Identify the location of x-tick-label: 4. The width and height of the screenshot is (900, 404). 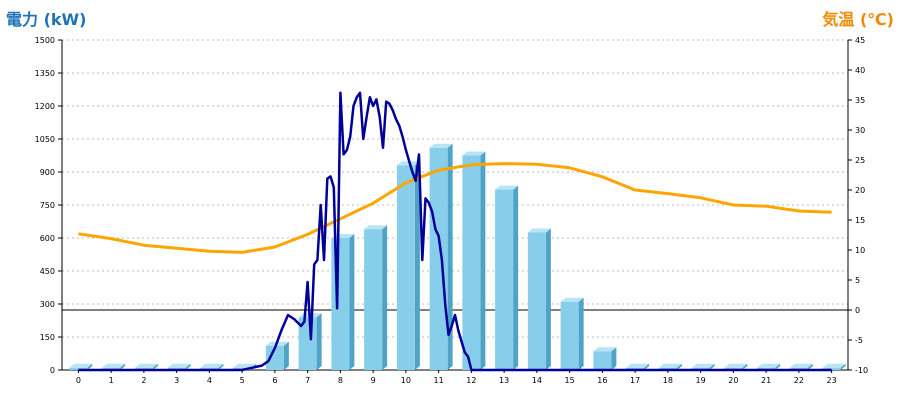
(209, 380).